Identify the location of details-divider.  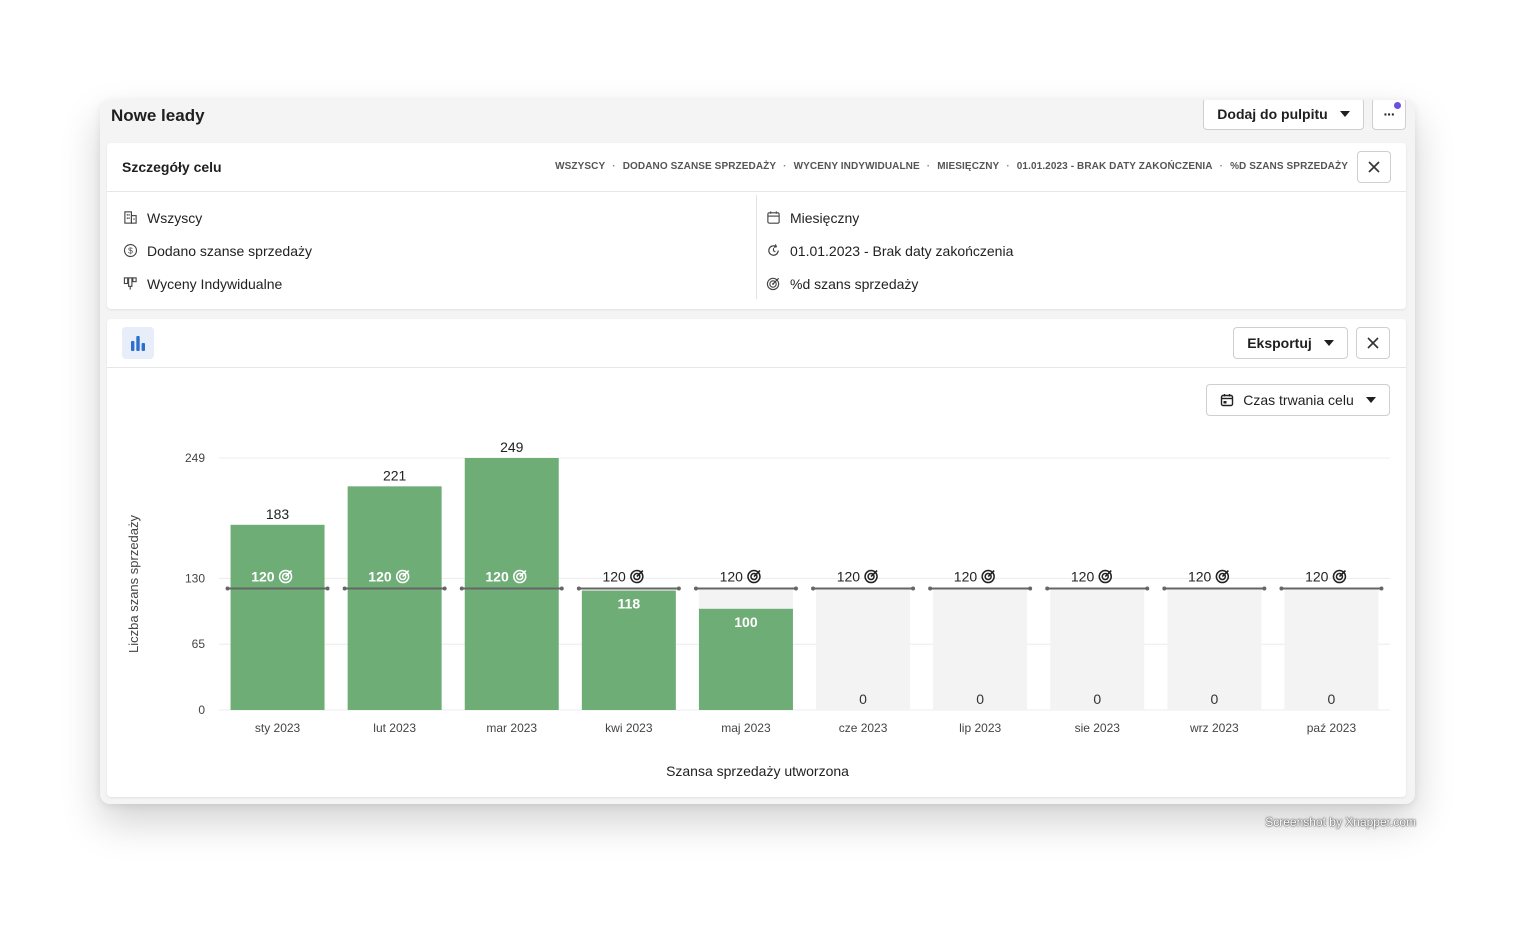
(756, 247).